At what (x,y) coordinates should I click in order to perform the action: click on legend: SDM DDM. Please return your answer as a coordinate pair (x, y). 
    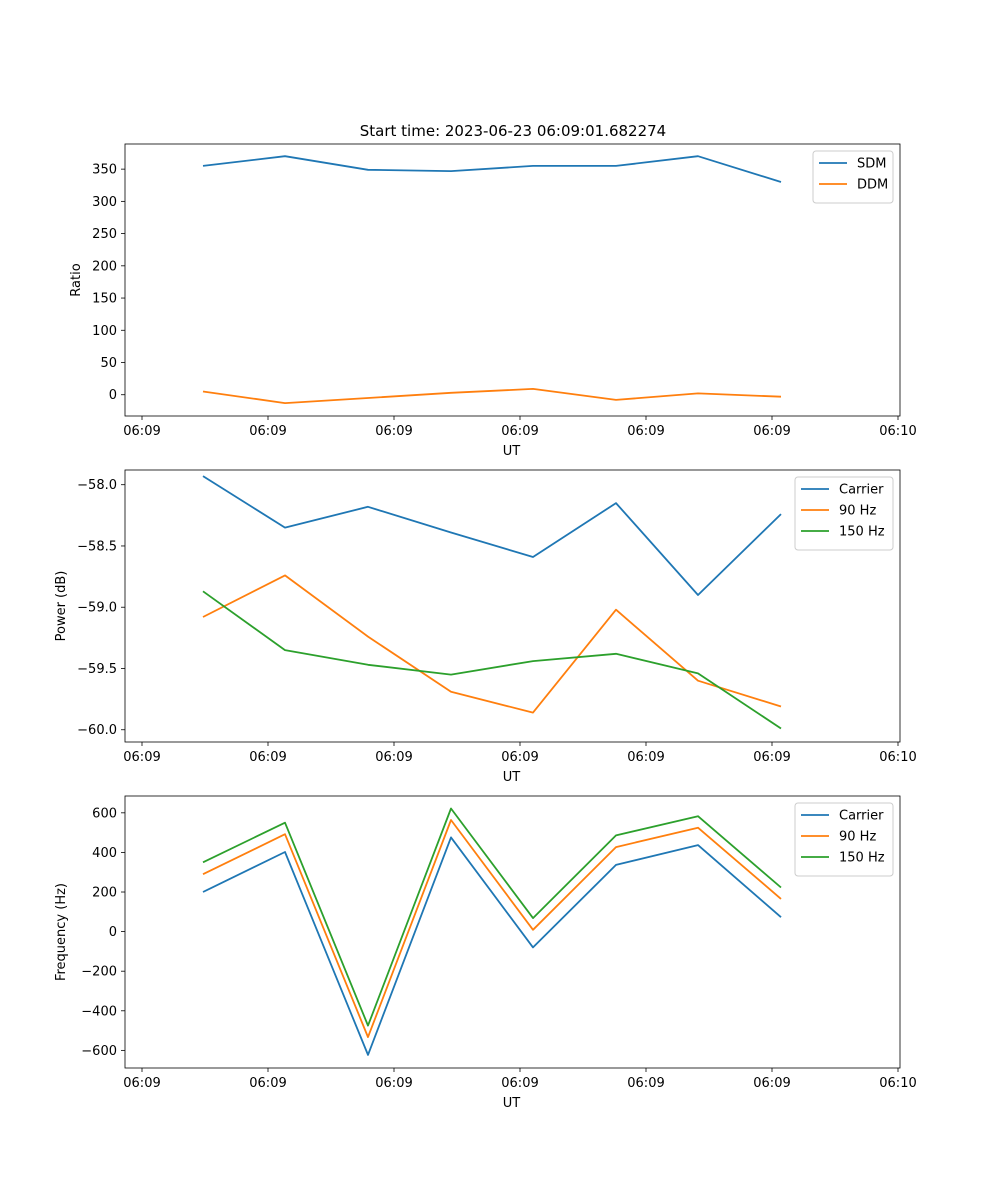
    Looking at the image, I should click on (853, 177).